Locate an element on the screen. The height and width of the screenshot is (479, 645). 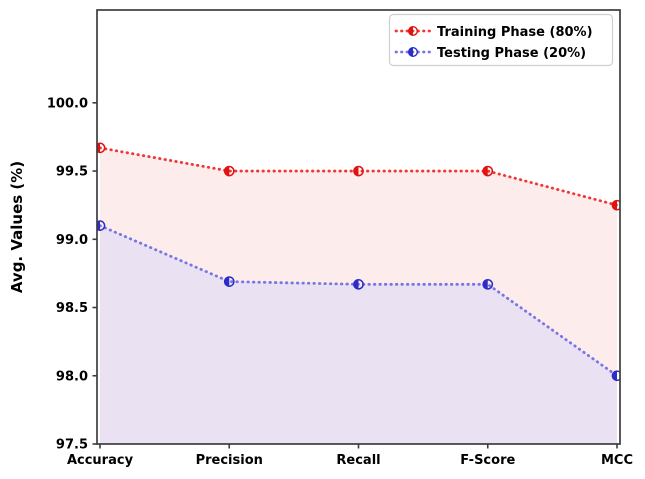
x-tick-label: Accuracy is located at coordinates (100, 460).